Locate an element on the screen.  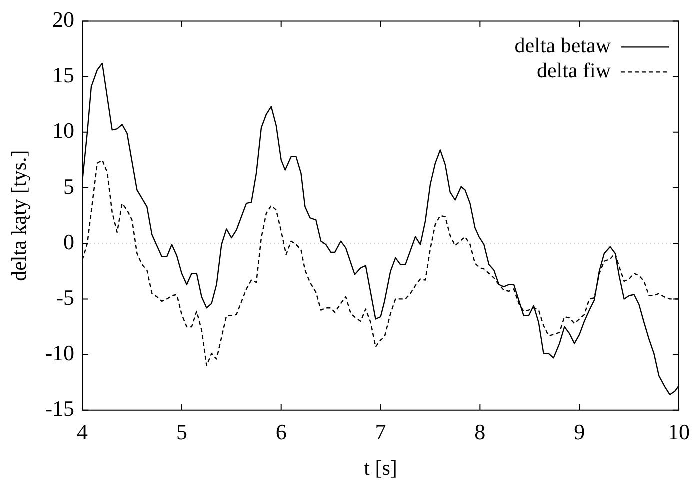
x-tick-label: 9 is located at coordinates (580, 431).